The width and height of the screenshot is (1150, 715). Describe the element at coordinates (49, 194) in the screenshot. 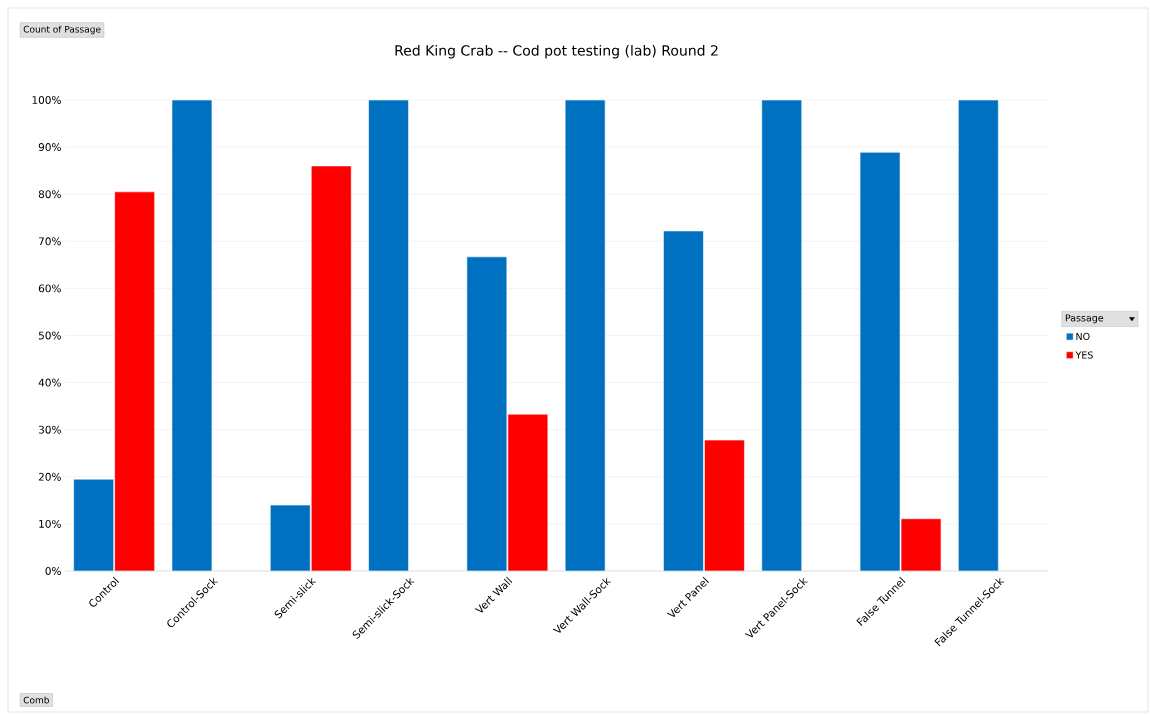

I see `y-tick-label: 80%` at that location.